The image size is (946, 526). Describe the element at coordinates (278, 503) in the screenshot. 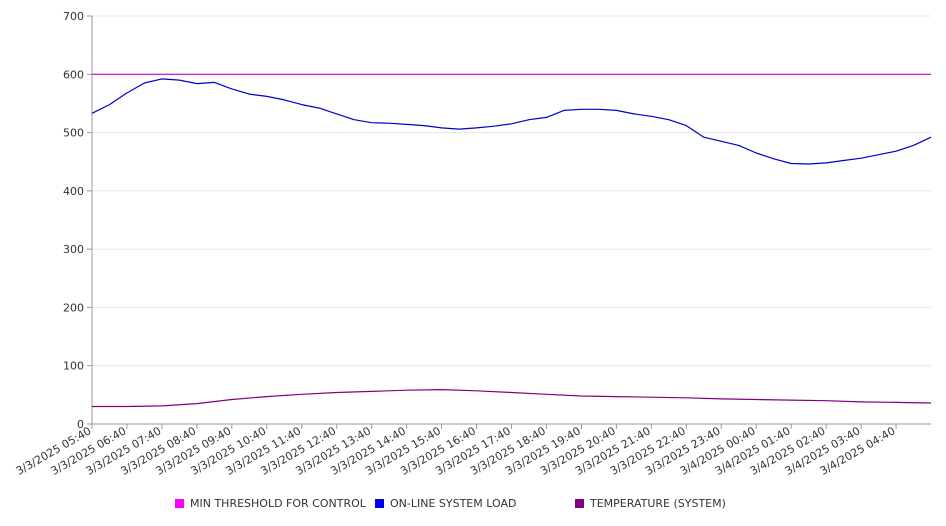

I see `legend-label-min-threshold: MIN THRESHOLD FOR CONTROL` at that location.